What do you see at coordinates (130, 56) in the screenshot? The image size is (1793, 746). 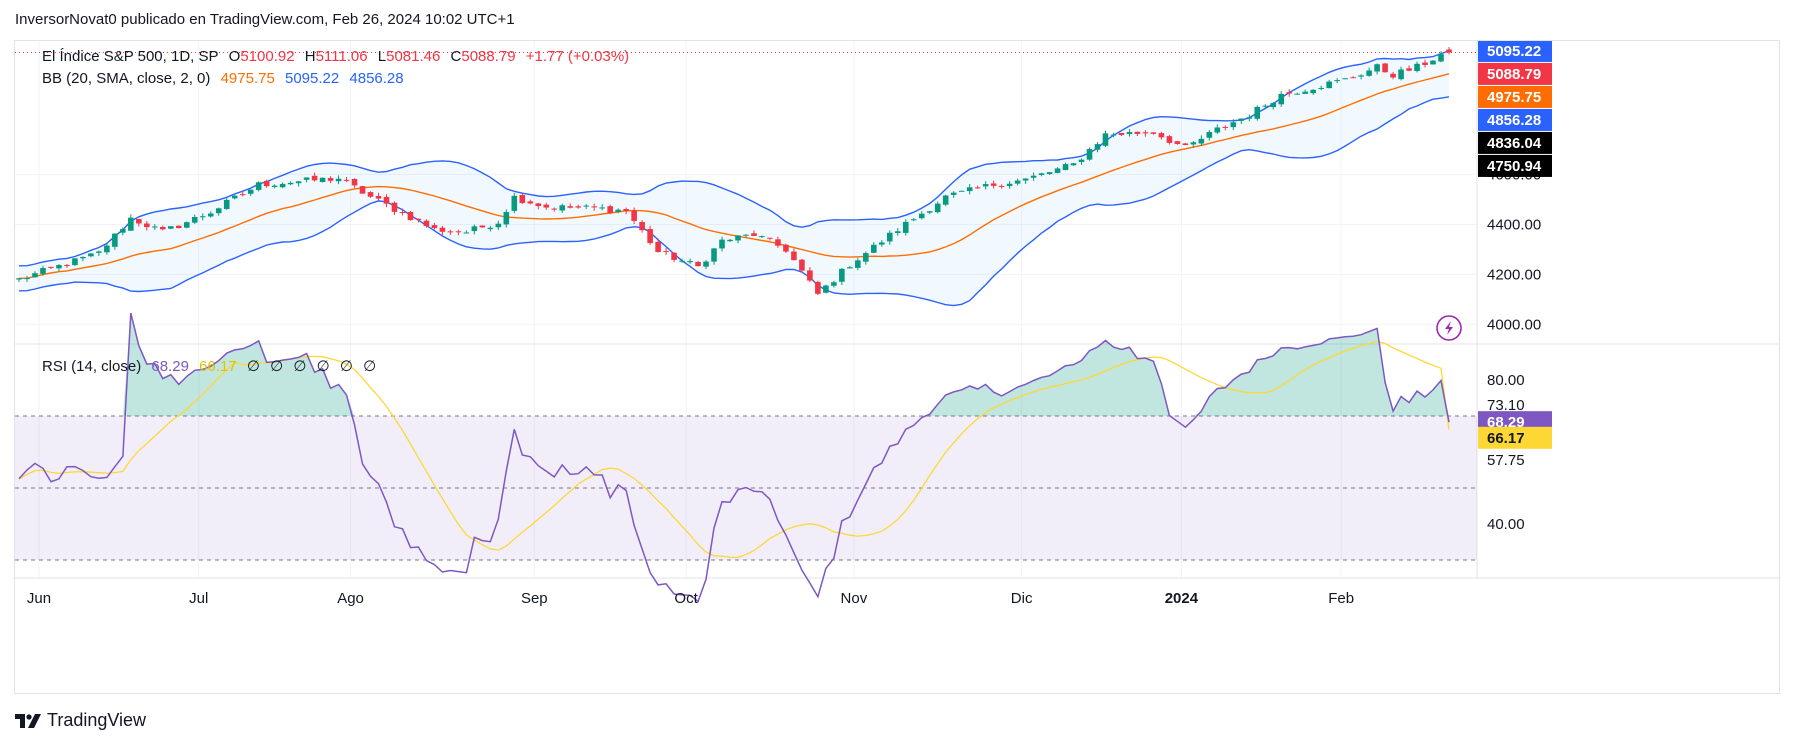 I see `symbol-label: El Índice S&P 500, 1D, SP` at bounding box center [130, 56].